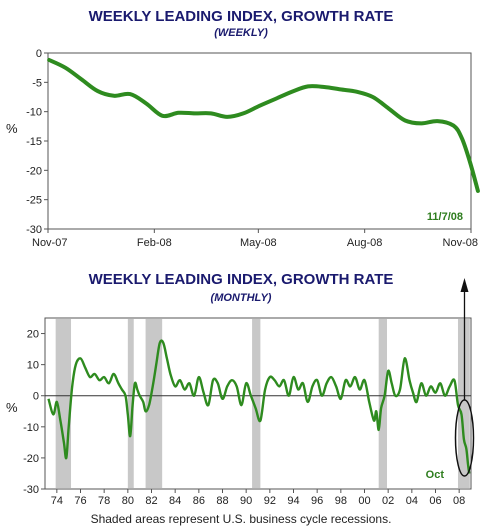  What do you see at coordinates (37, 83) in the screenshot?
I see `top-y-tick-label: -5` at bounding box center [37, 83].